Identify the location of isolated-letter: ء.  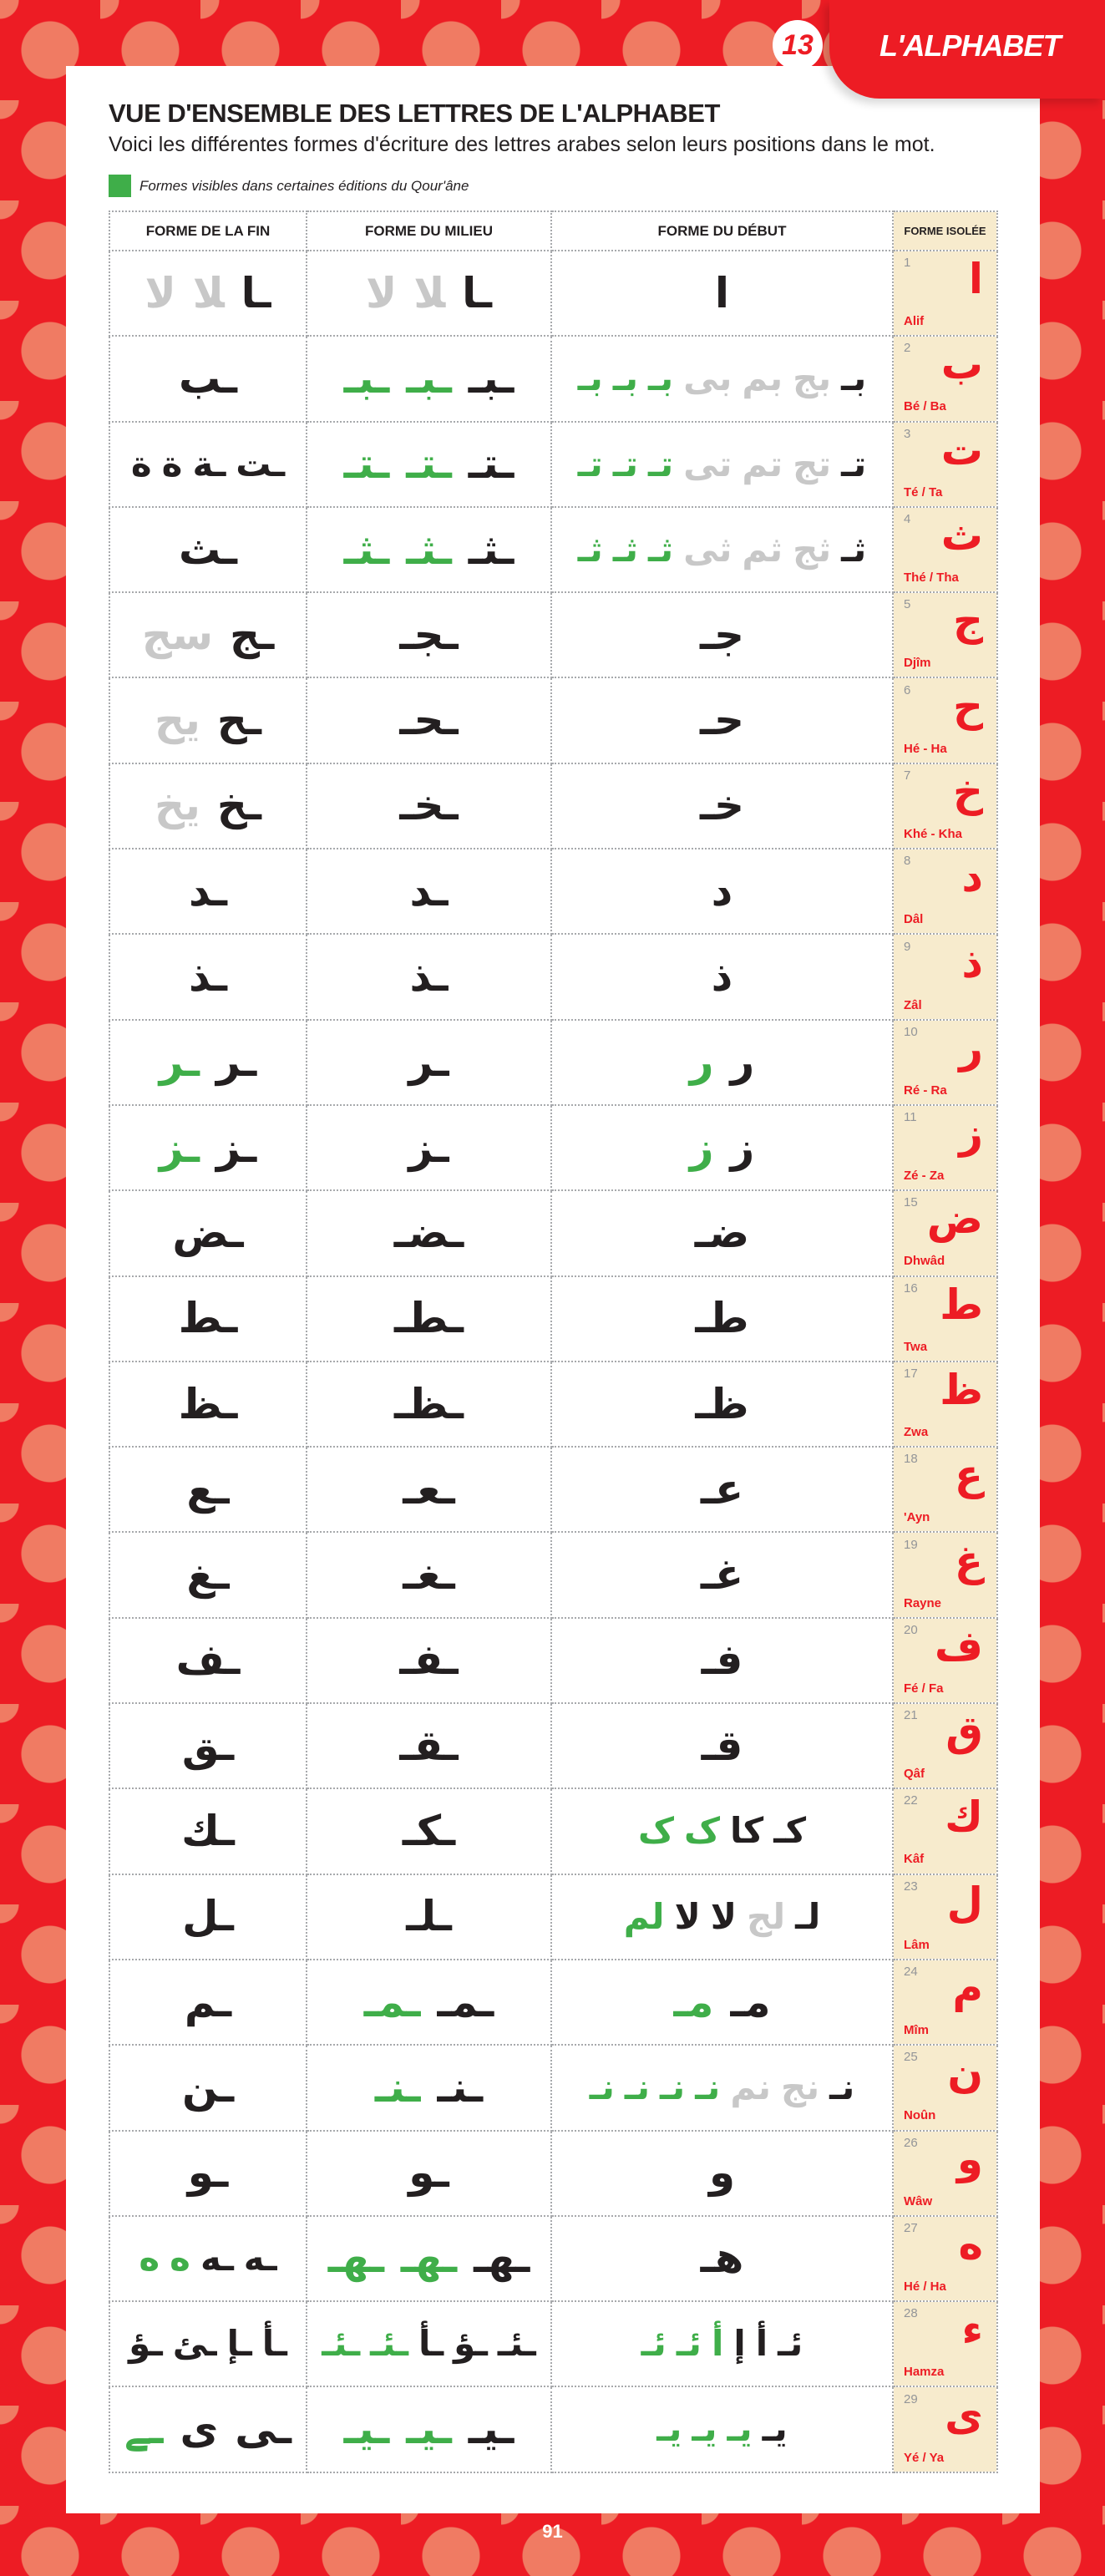
(972, 2330).